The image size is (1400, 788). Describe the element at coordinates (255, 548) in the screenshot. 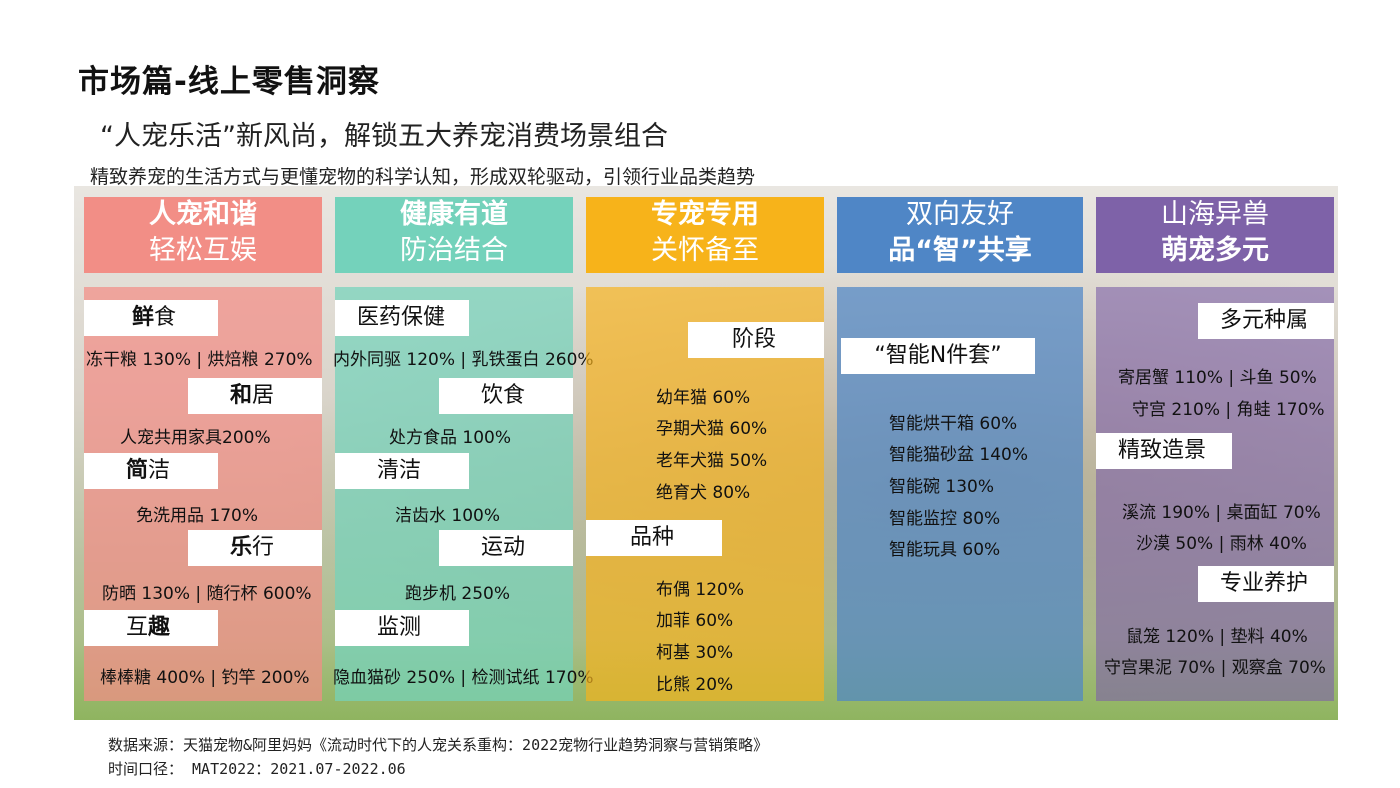

I see `label-travel: 乐行` at that location.